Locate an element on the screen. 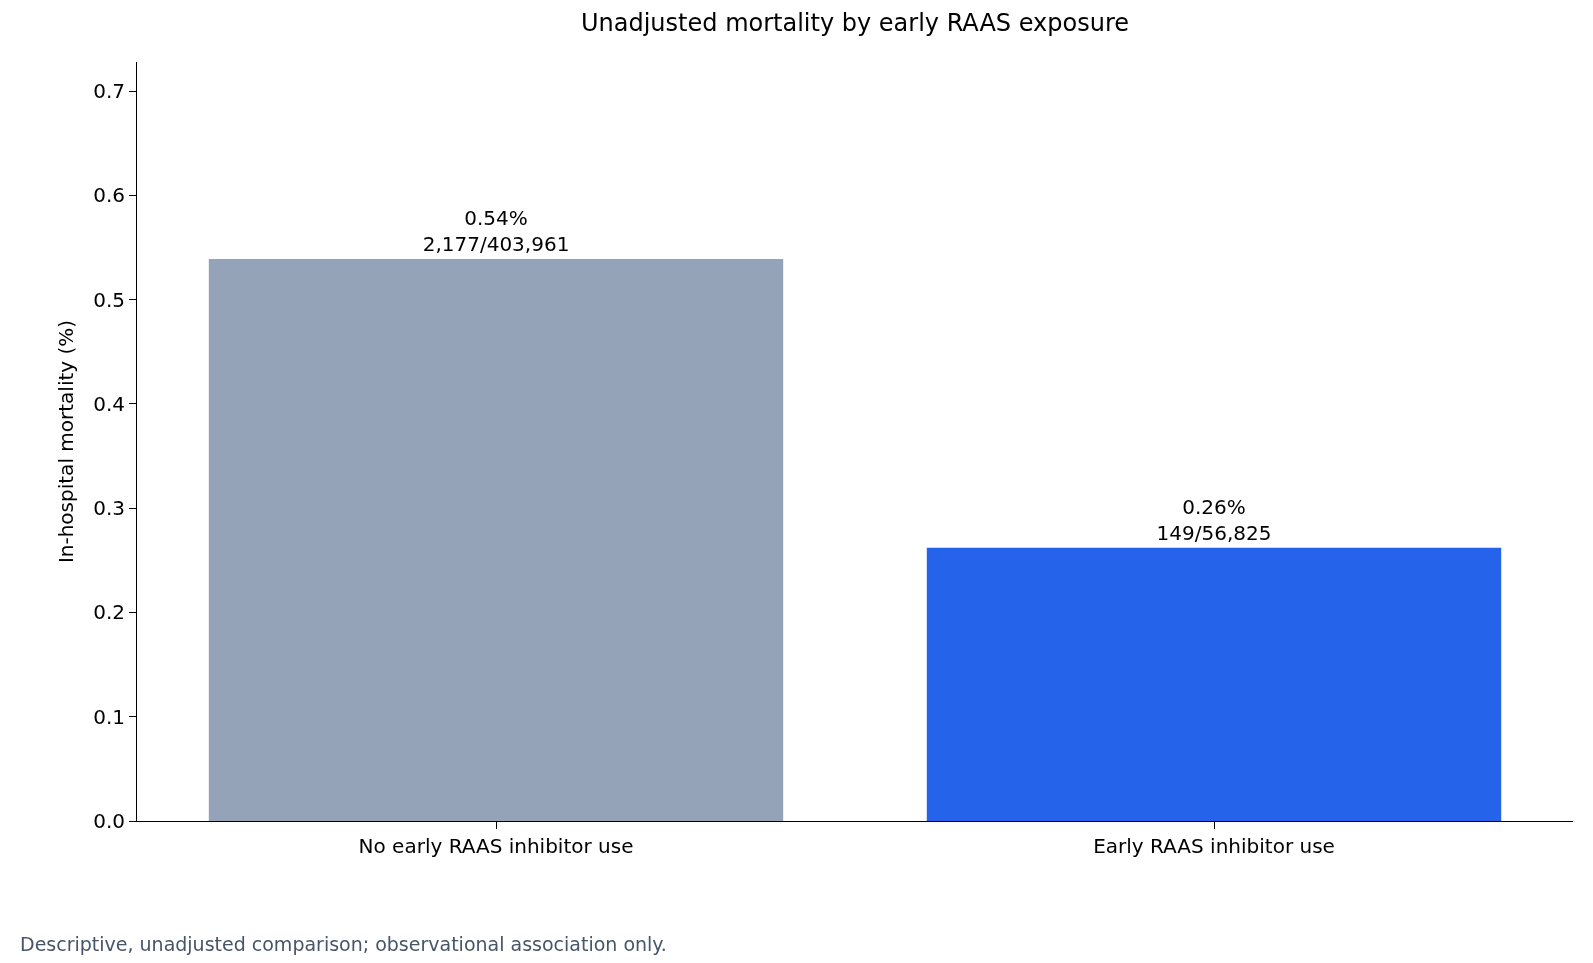 The width and height of the screenshot is (1593, 963). x-tick-label: Early RAAS inhibitor use is located at coordinates (1214, 846).